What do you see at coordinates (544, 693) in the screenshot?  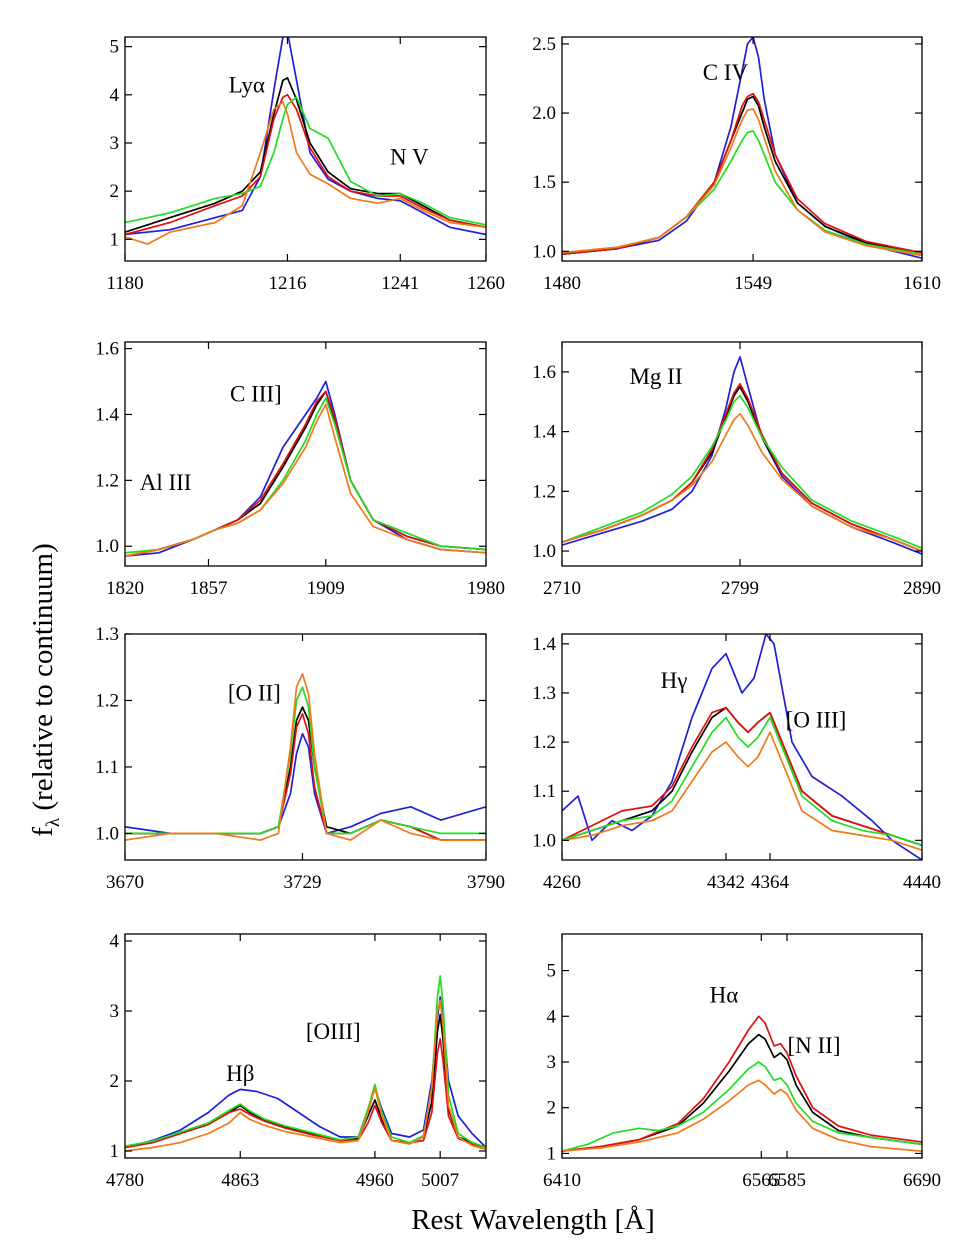 I see `y-tick-label: 1.3` at bounding box center [544, 693].